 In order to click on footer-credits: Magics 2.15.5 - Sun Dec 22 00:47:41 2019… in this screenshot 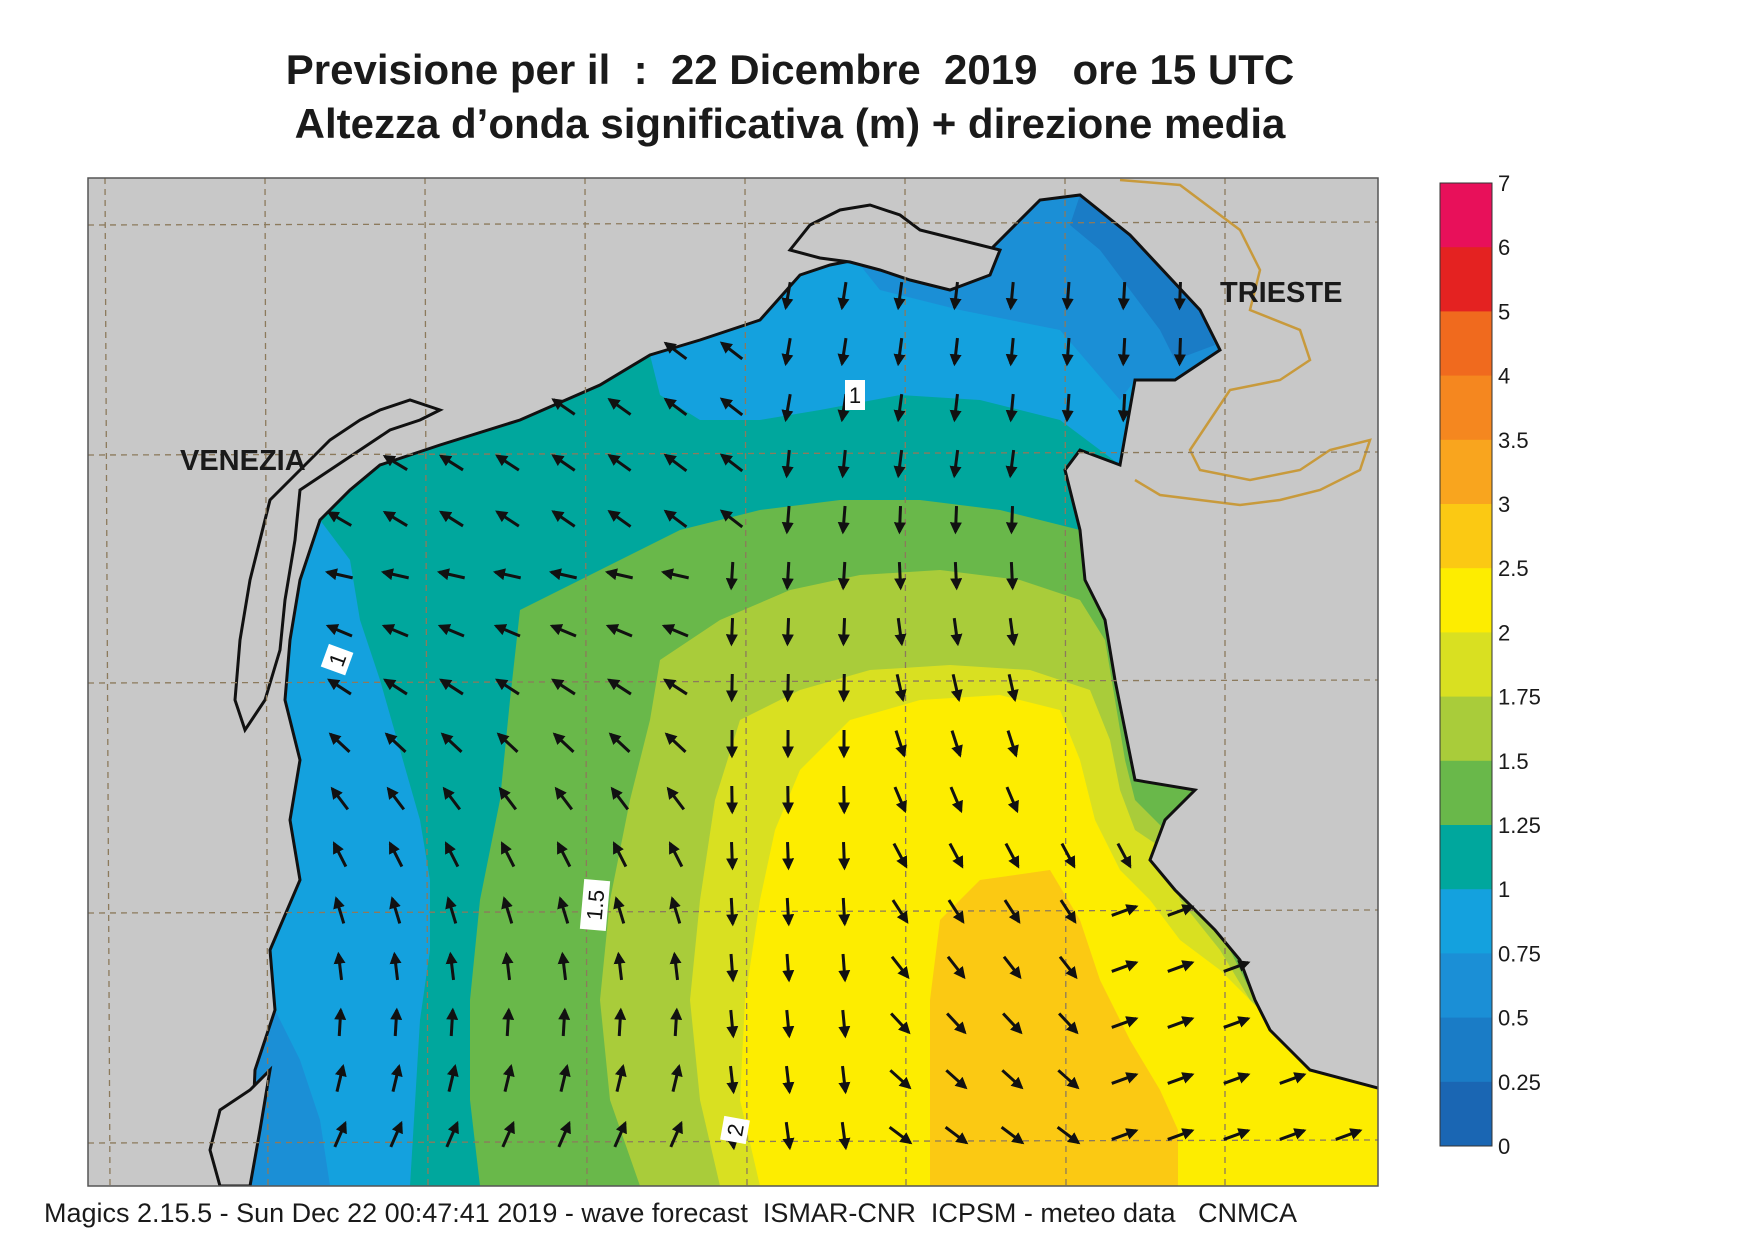, I will do `click(671, 1213)`.